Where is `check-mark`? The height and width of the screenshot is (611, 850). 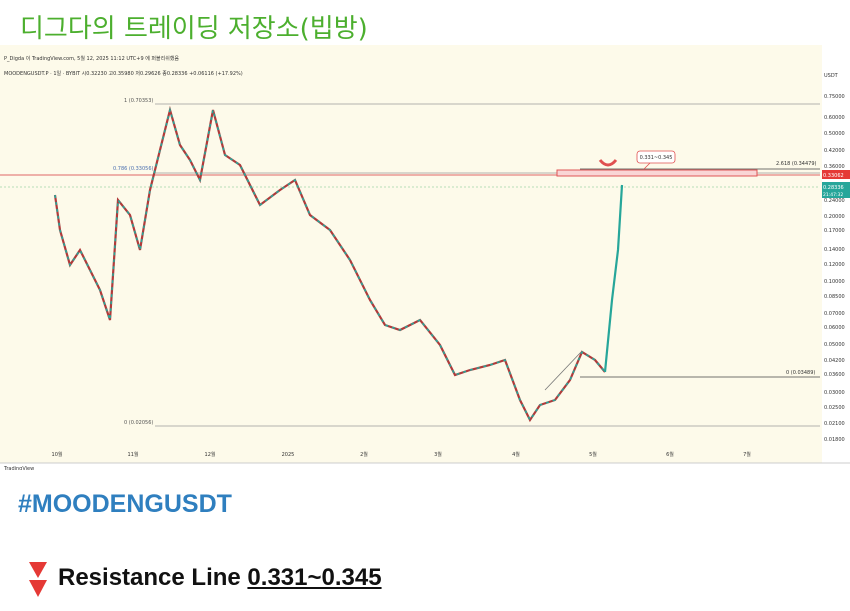
check-mark is located at coordinates (608, 163).